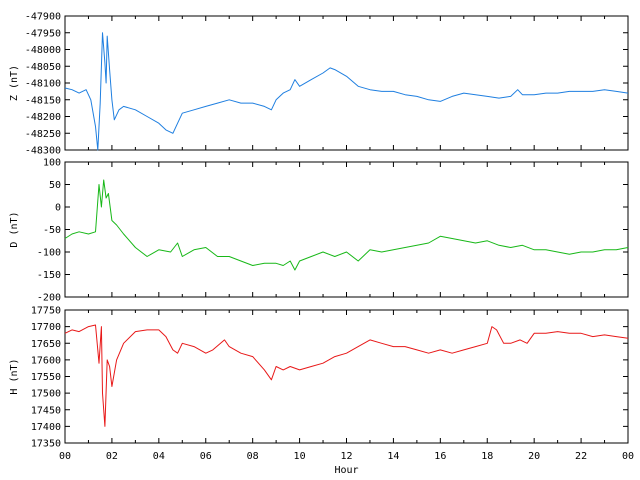 Image resolution: width=640 pixels, height=480 pixels. What do you see at coordinates (43, 67) in the screenshot?
I see `y-tick-label-z-3: -48050` at bounding box center [43, 67].